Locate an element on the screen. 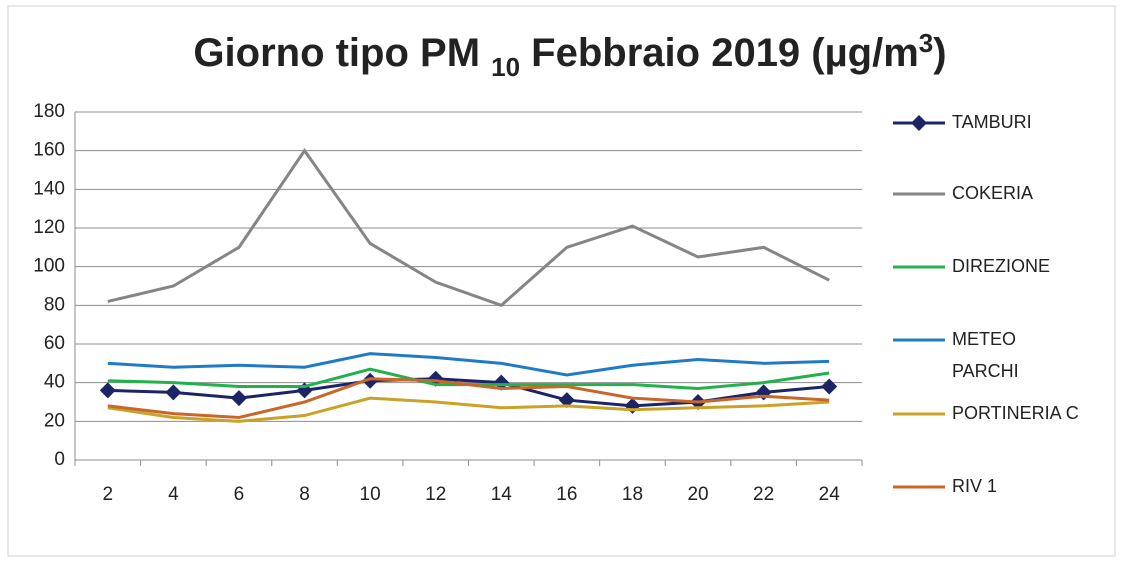 Image resolution: width=1123 pixels, height=567 pixels. x-tick-label: 2 is located at coordinates (108, 494).